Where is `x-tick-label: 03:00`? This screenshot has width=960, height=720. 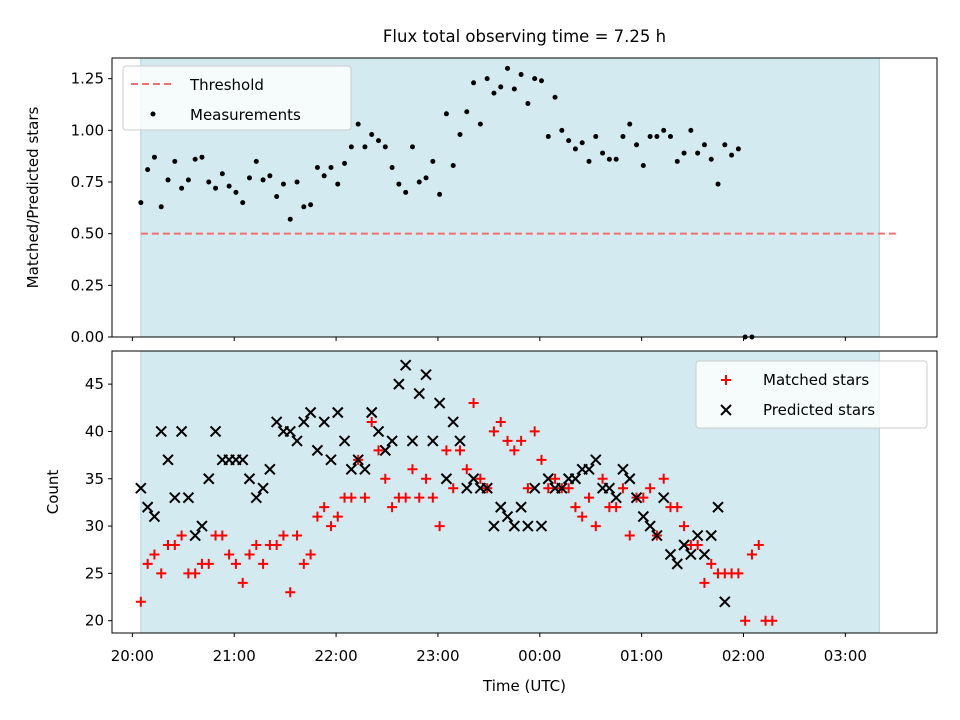
x-tick-label: 03:00 is located at coordinates (845, 656).